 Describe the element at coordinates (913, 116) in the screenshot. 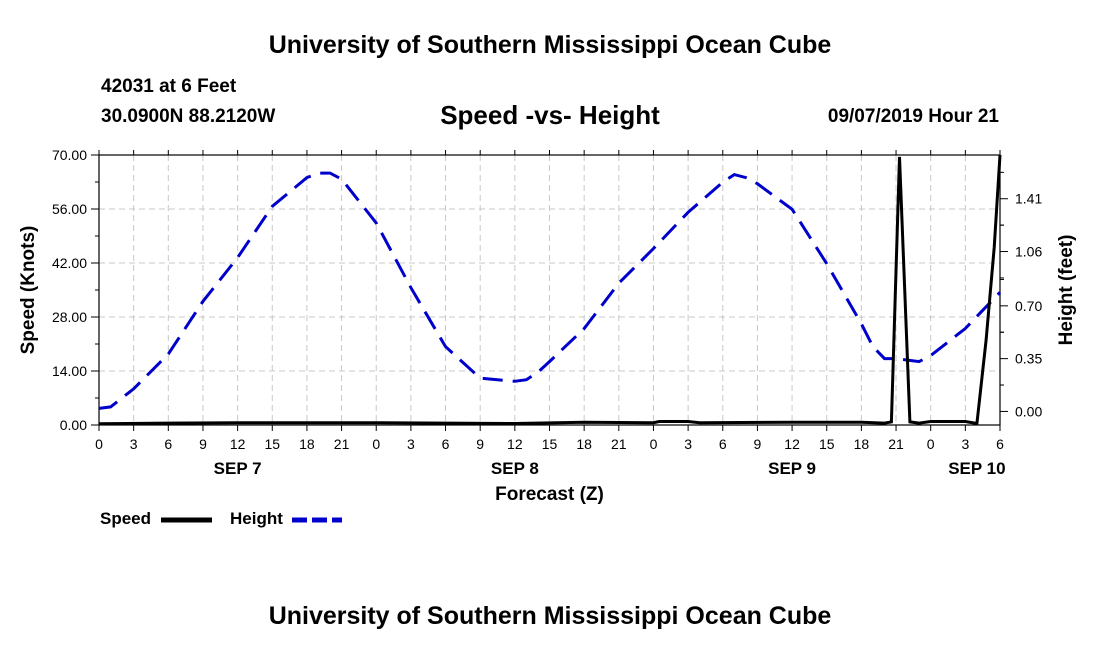

I see `timestamp-label: 09/07/2019 Hour 21` at that location.